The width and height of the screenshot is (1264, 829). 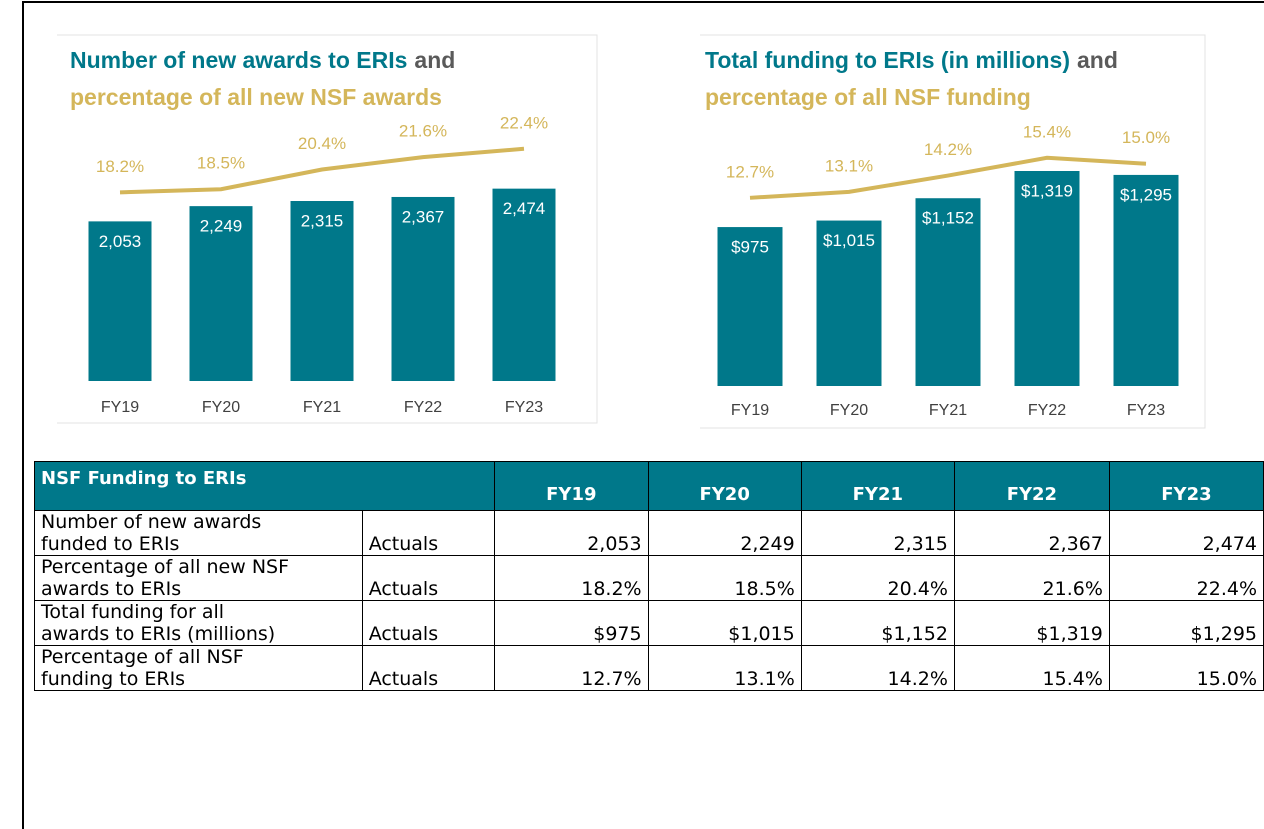 I want to click on table-cell: 2,053, so click(x=571, y=533).